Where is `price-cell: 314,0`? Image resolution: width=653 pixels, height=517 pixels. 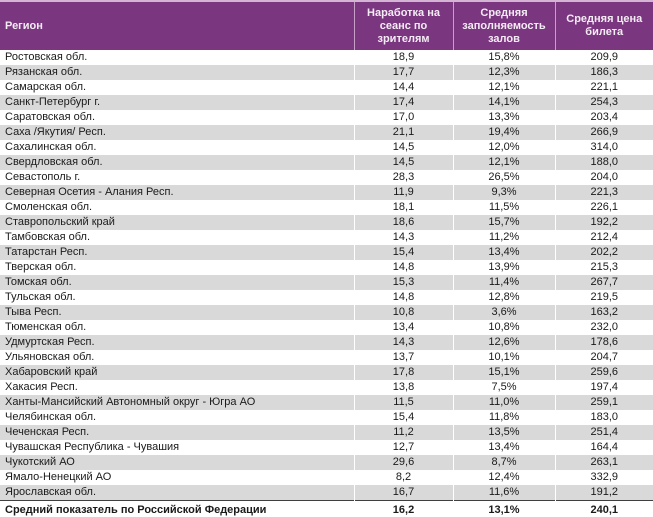
price-cell: 314,0 is located at coordinates (603, 147).